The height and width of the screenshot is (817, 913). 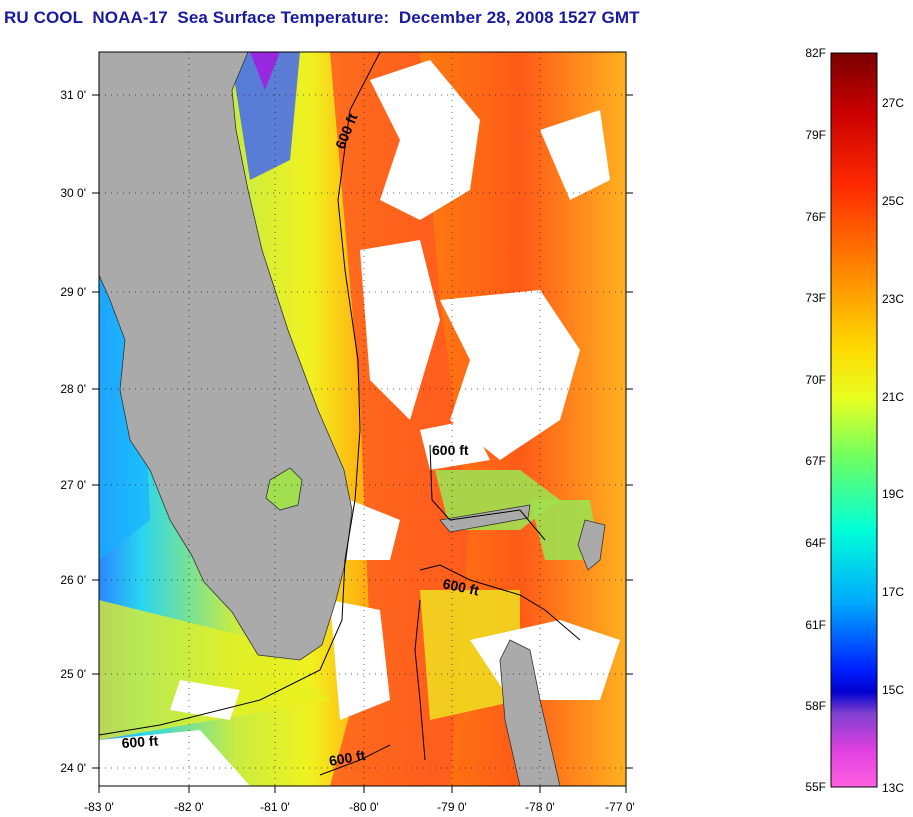 What do you see at coordinates (73, 580) in the screenshot?
I see `lat-tick-label: 26 0'` at bounding box center [73, 580].